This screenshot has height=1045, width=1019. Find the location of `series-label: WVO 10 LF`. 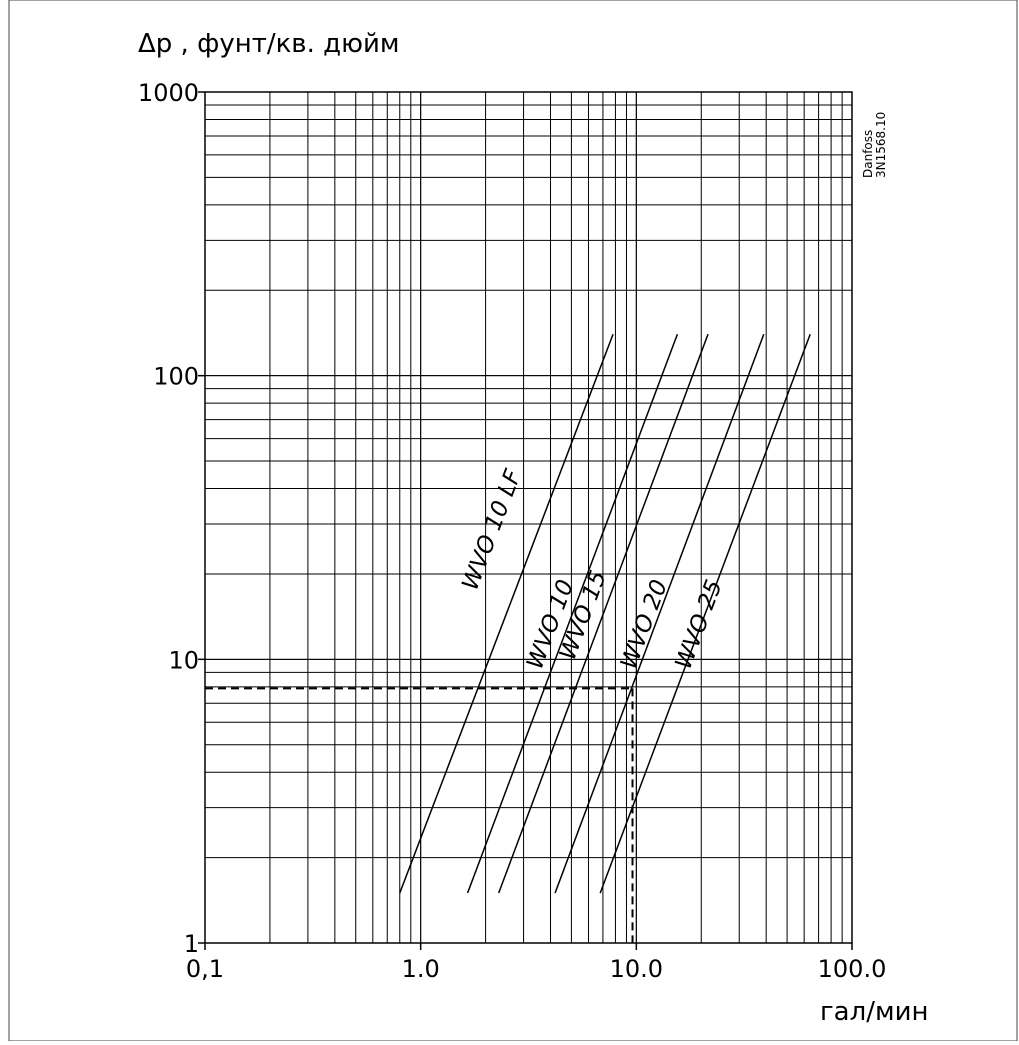

series-label: WVO 10 LF is located at coordinates (492, 530).